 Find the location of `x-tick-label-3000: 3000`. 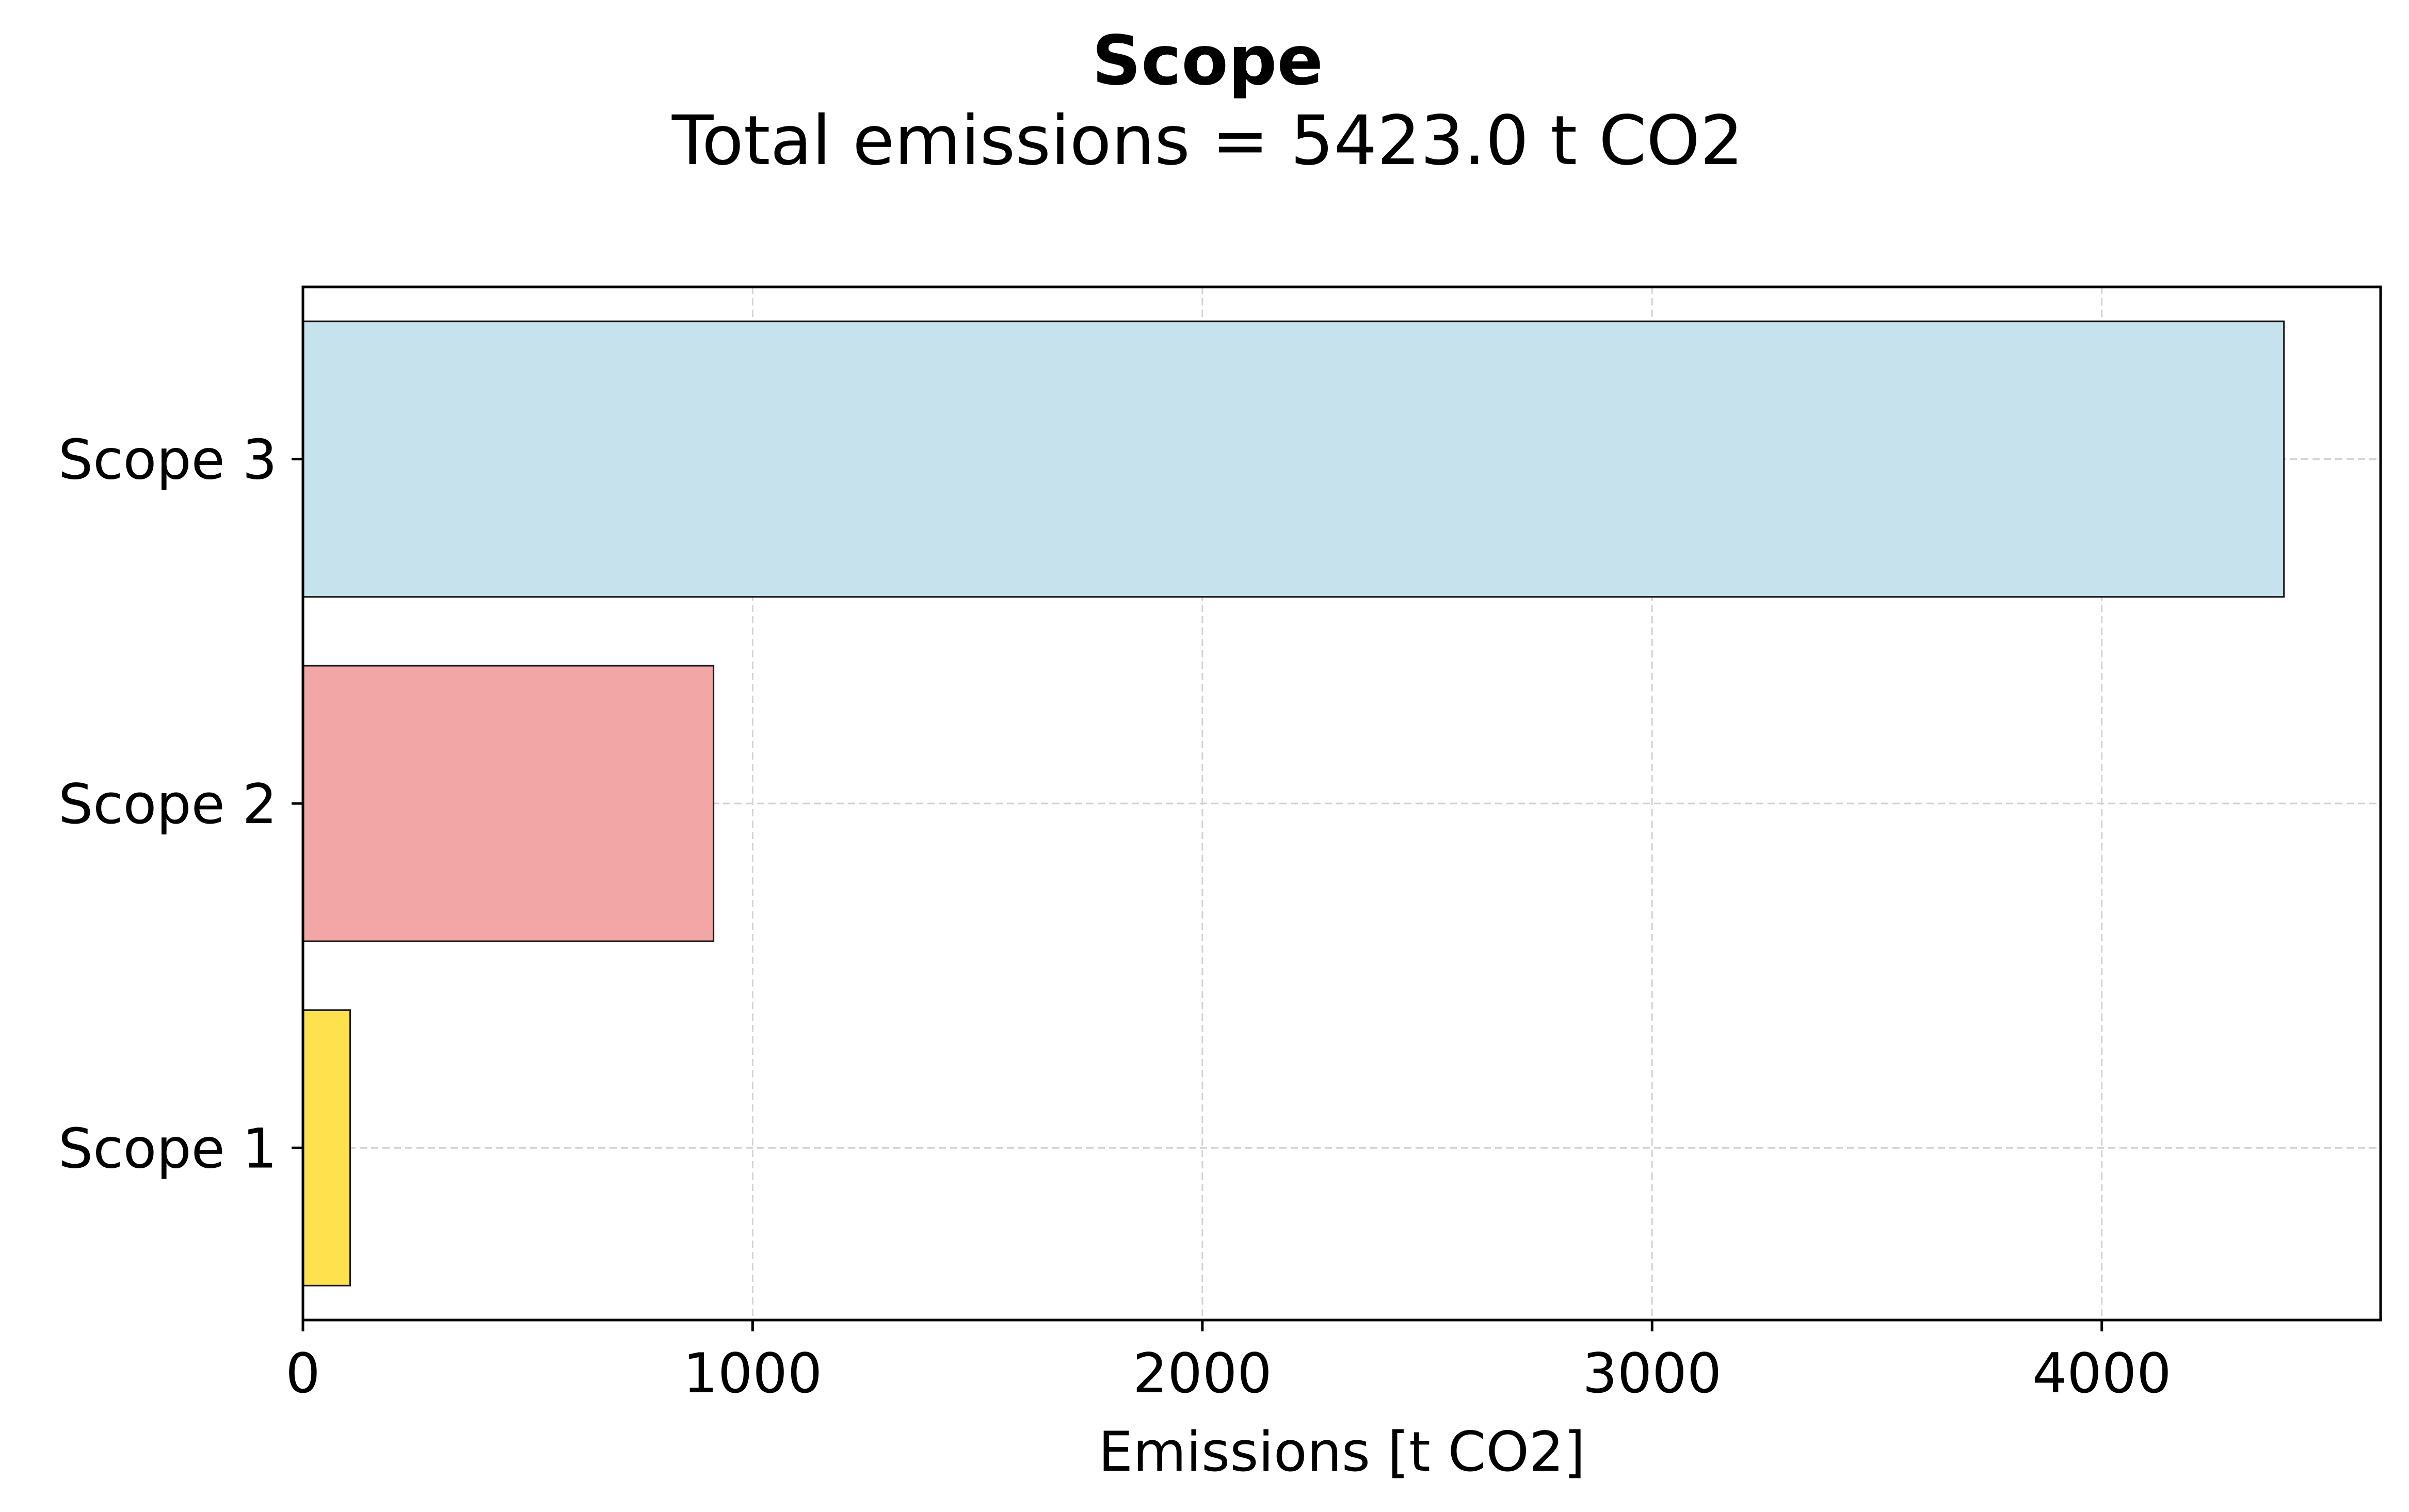

x-tick-label-3000: 3000 is located at coordinates (1652, 1373).